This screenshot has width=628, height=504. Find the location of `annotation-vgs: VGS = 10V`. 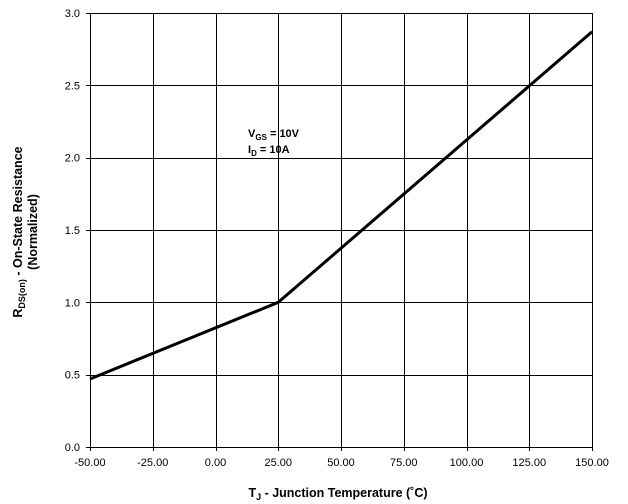

annotation-vgs: VGS = 10V is located at coordinates (274, 135).